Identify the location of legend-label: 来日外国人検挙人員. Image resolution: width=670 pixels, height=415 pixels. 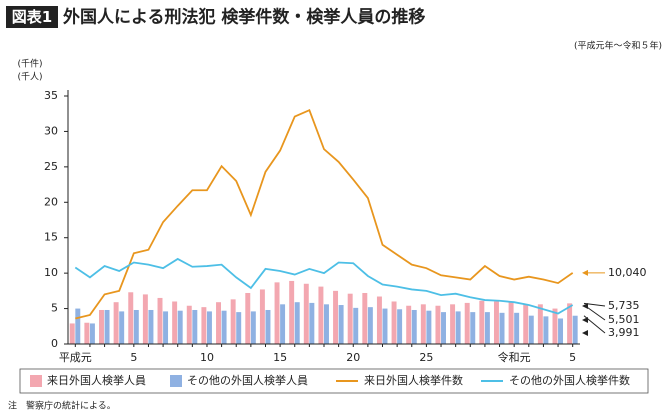
(96, 380).